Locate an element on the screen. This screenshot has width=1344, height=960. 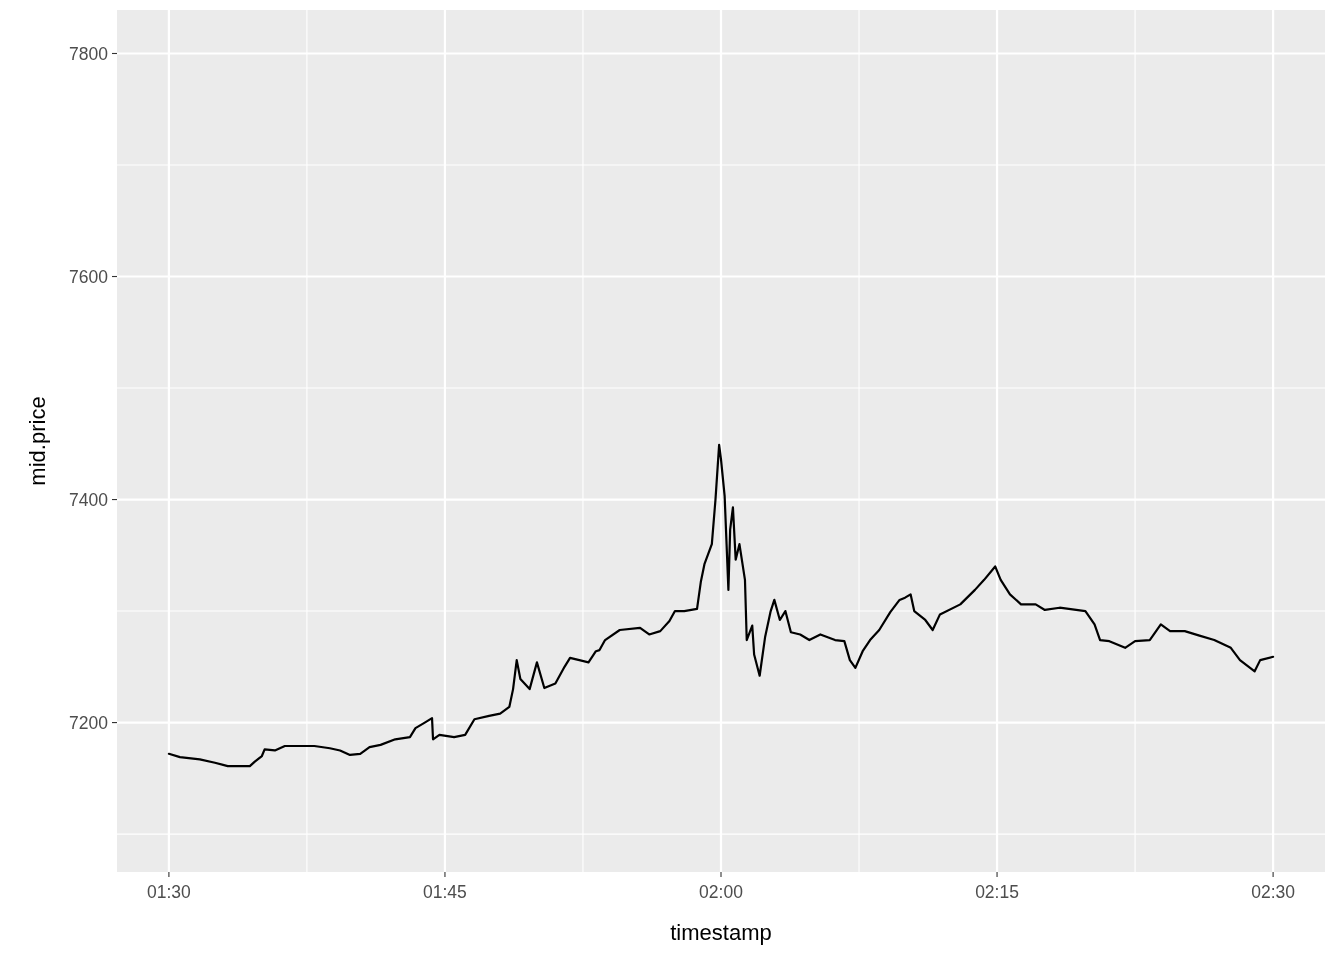
x-tick-label: 02:00 is located at coordinates (721, 892).